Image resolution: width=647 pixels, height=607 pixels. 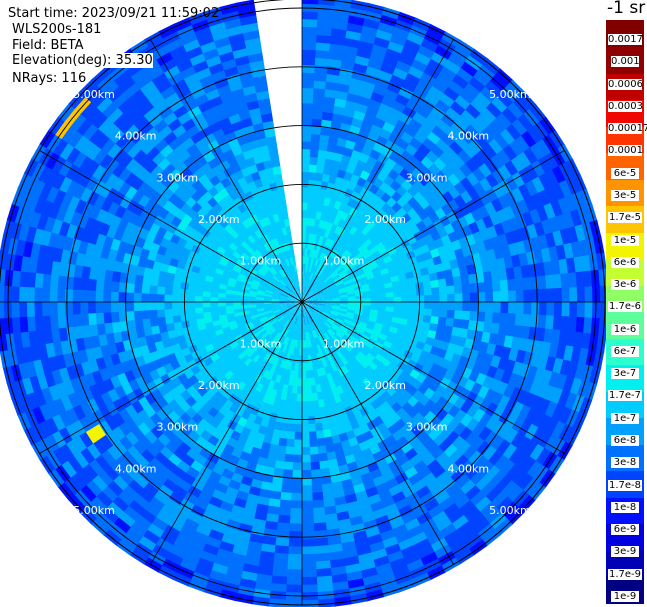 What do you see at coordinates (625, 151) in the screenshot?
I see `colorbar-tick-label: 0.0001` at bounding box center [625, 151].